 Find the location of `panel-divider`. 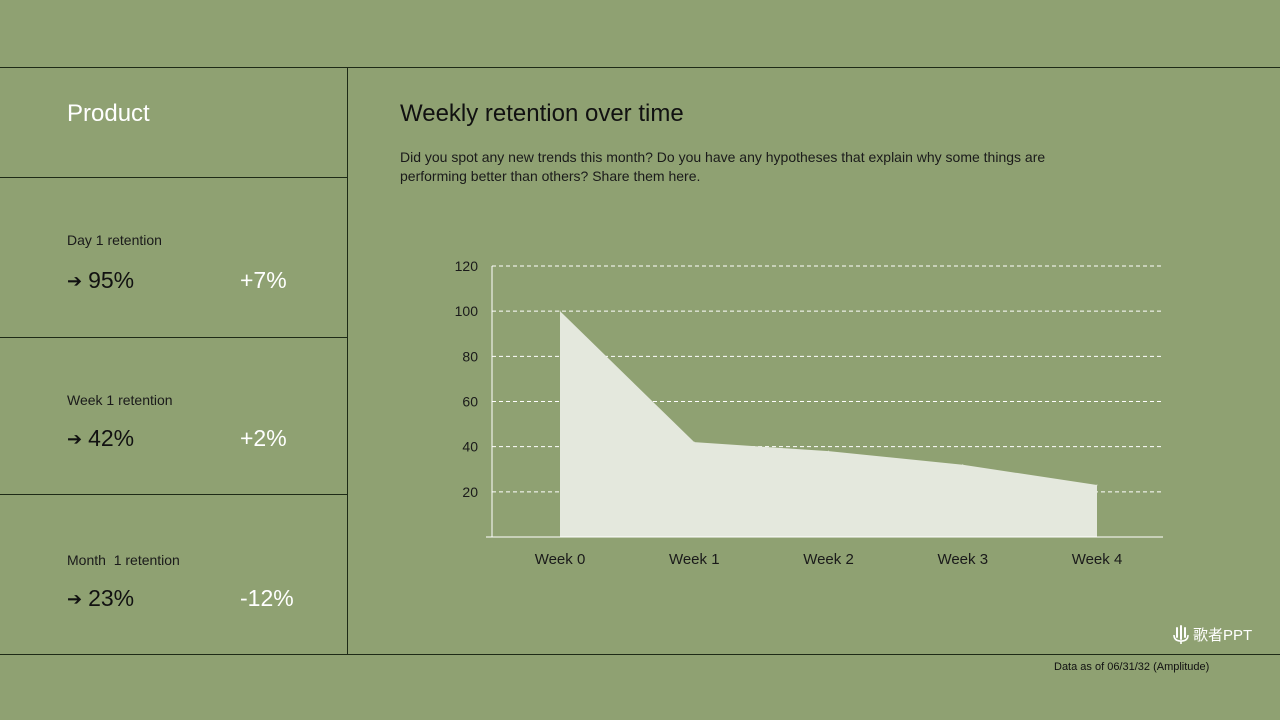

panel-divider is located at coordinates (347, 361).